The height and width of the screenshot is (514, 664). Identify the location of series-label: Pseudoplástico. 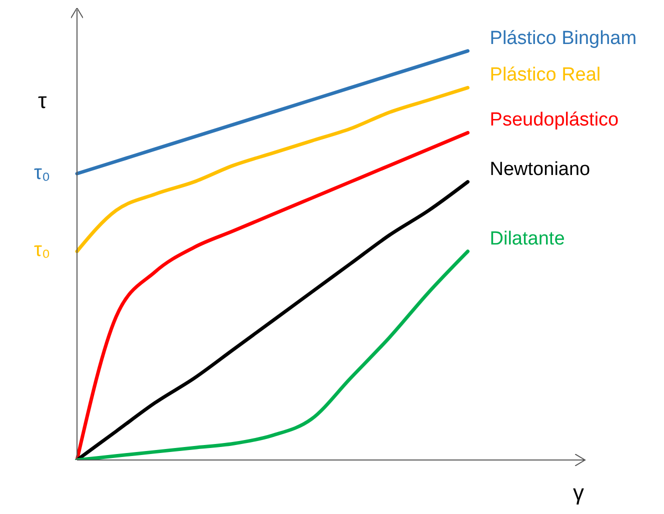
(554, 120).